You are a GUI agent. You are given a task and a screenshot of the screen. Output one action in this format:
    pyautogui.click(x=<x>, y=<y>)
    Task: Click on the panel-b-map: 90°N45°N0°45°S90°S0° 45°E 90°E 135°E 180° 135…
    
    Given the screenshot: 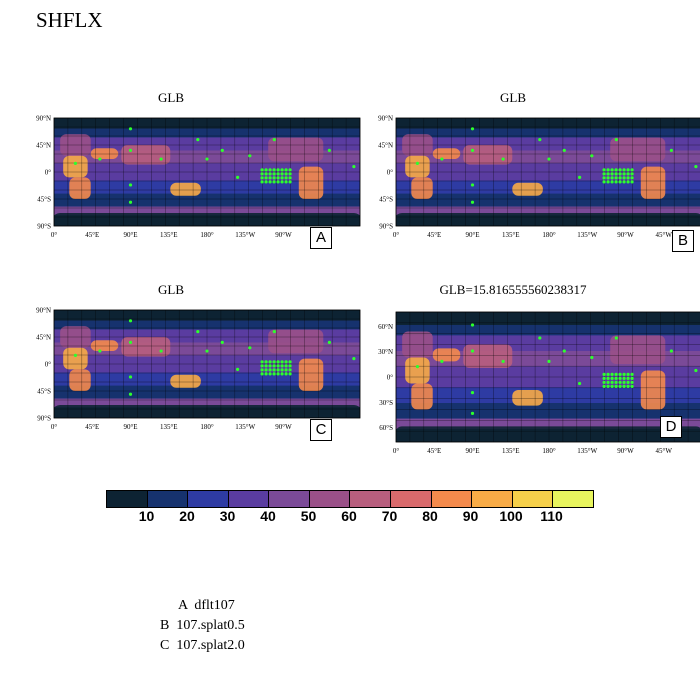 What is the action you would take?
    pyautogui.click(x=539, y=177)
    